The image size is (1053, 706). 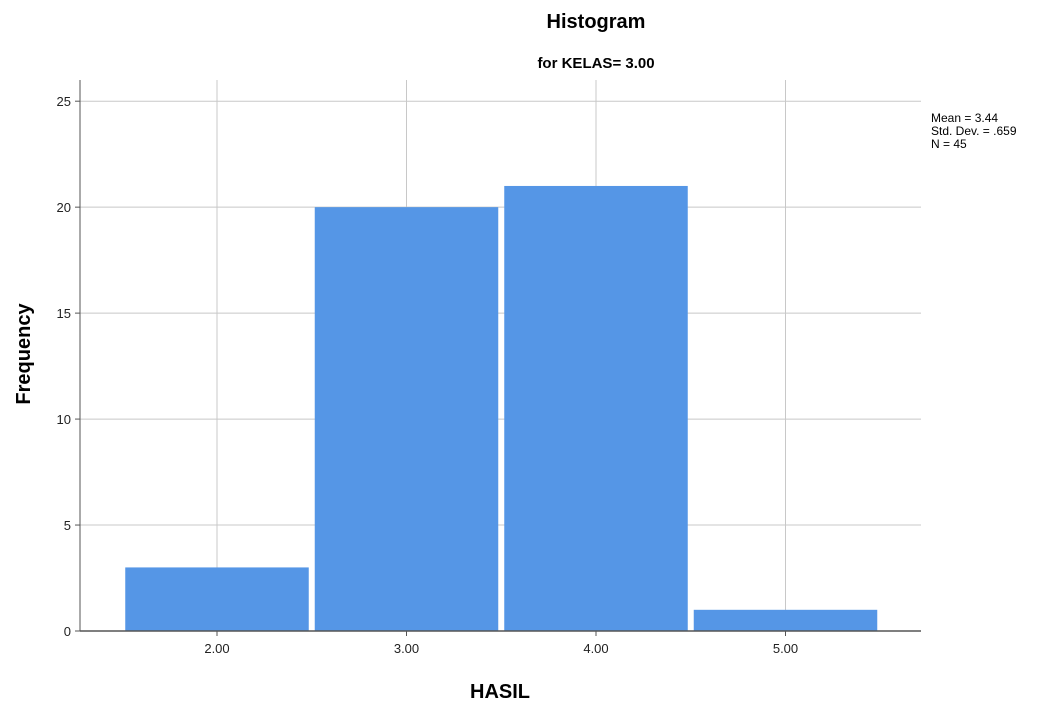 I want to click on x-tick-label: 2.00, so click(x=216, y=648).